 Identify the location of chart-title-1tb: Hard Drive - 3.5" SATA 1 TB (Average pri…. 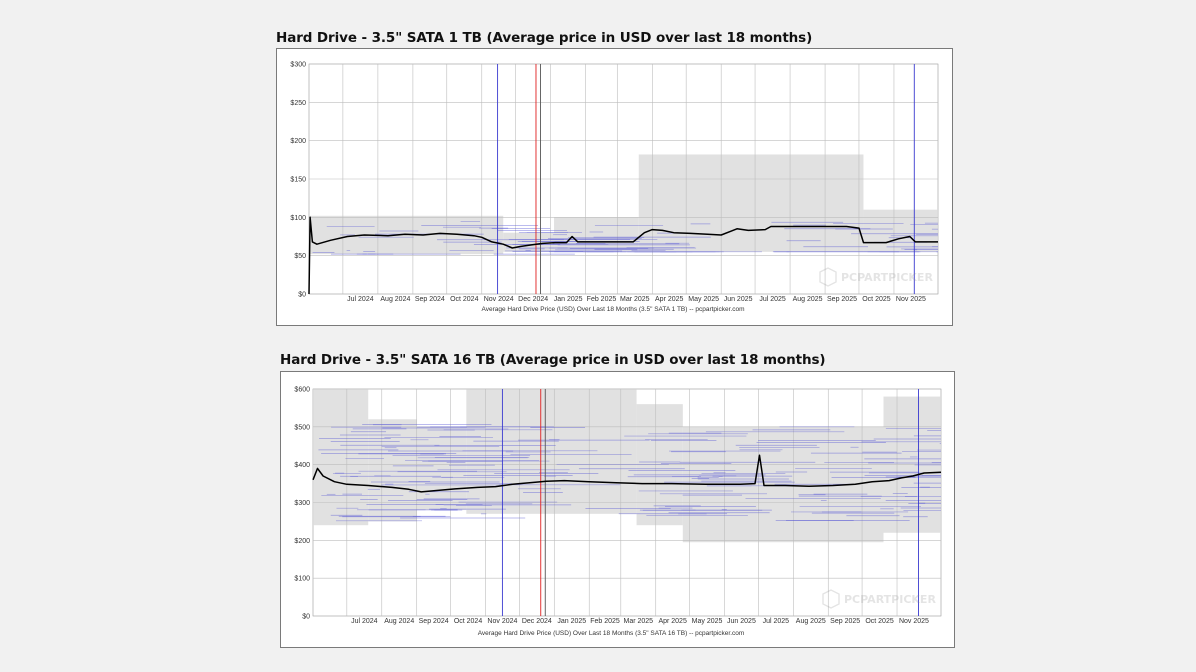
(544, 38).